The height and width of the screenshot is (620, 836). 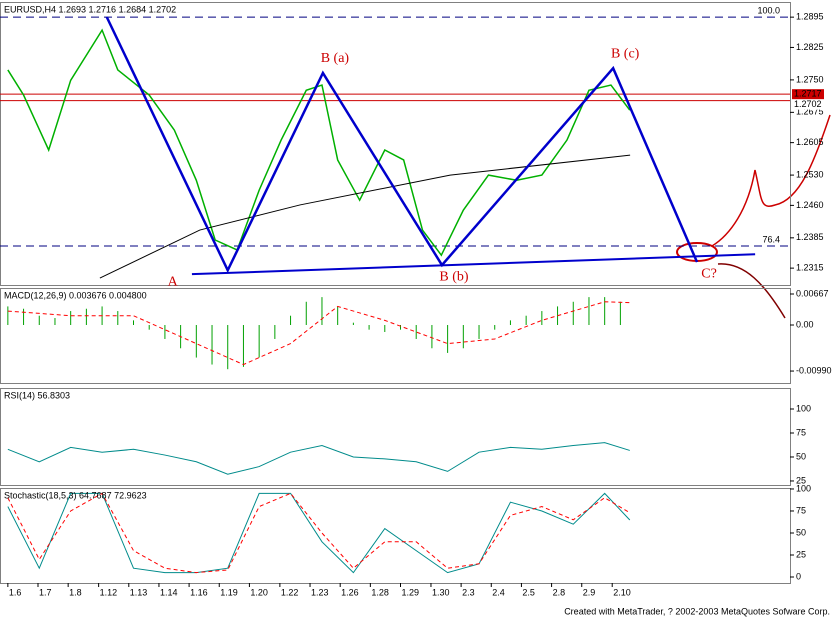 What do you see at coordinates (810, 237) in the screenshot?
I see `y-tick-label: 1.2385` at bounding box center [810, 237].